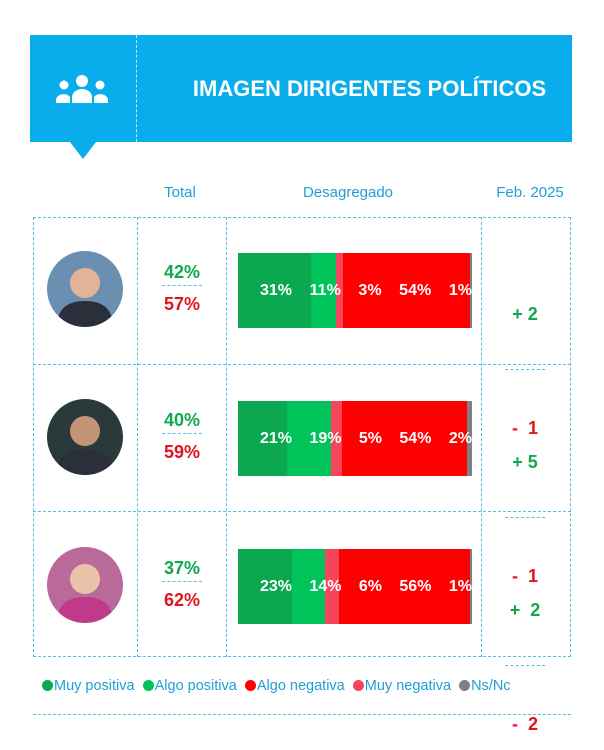  What do you see at coordinates (348, 192) in the screenshot?
I see `column-header-breakdown: Desagregado` at bounding box center [348, 192].